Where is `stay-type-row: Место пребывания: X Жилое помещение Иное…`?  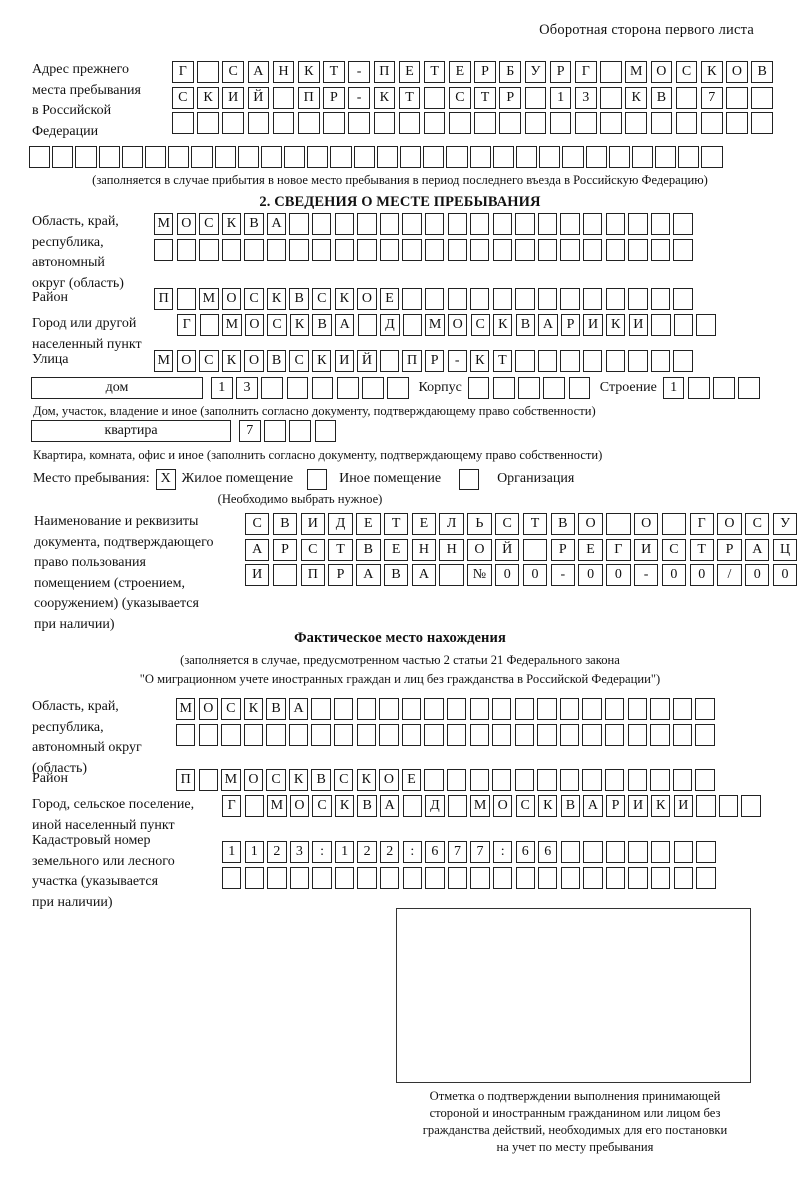 stay-type-row: Место пребывания: X Жилое помещение Иное… is located at coordinates (306, 479).